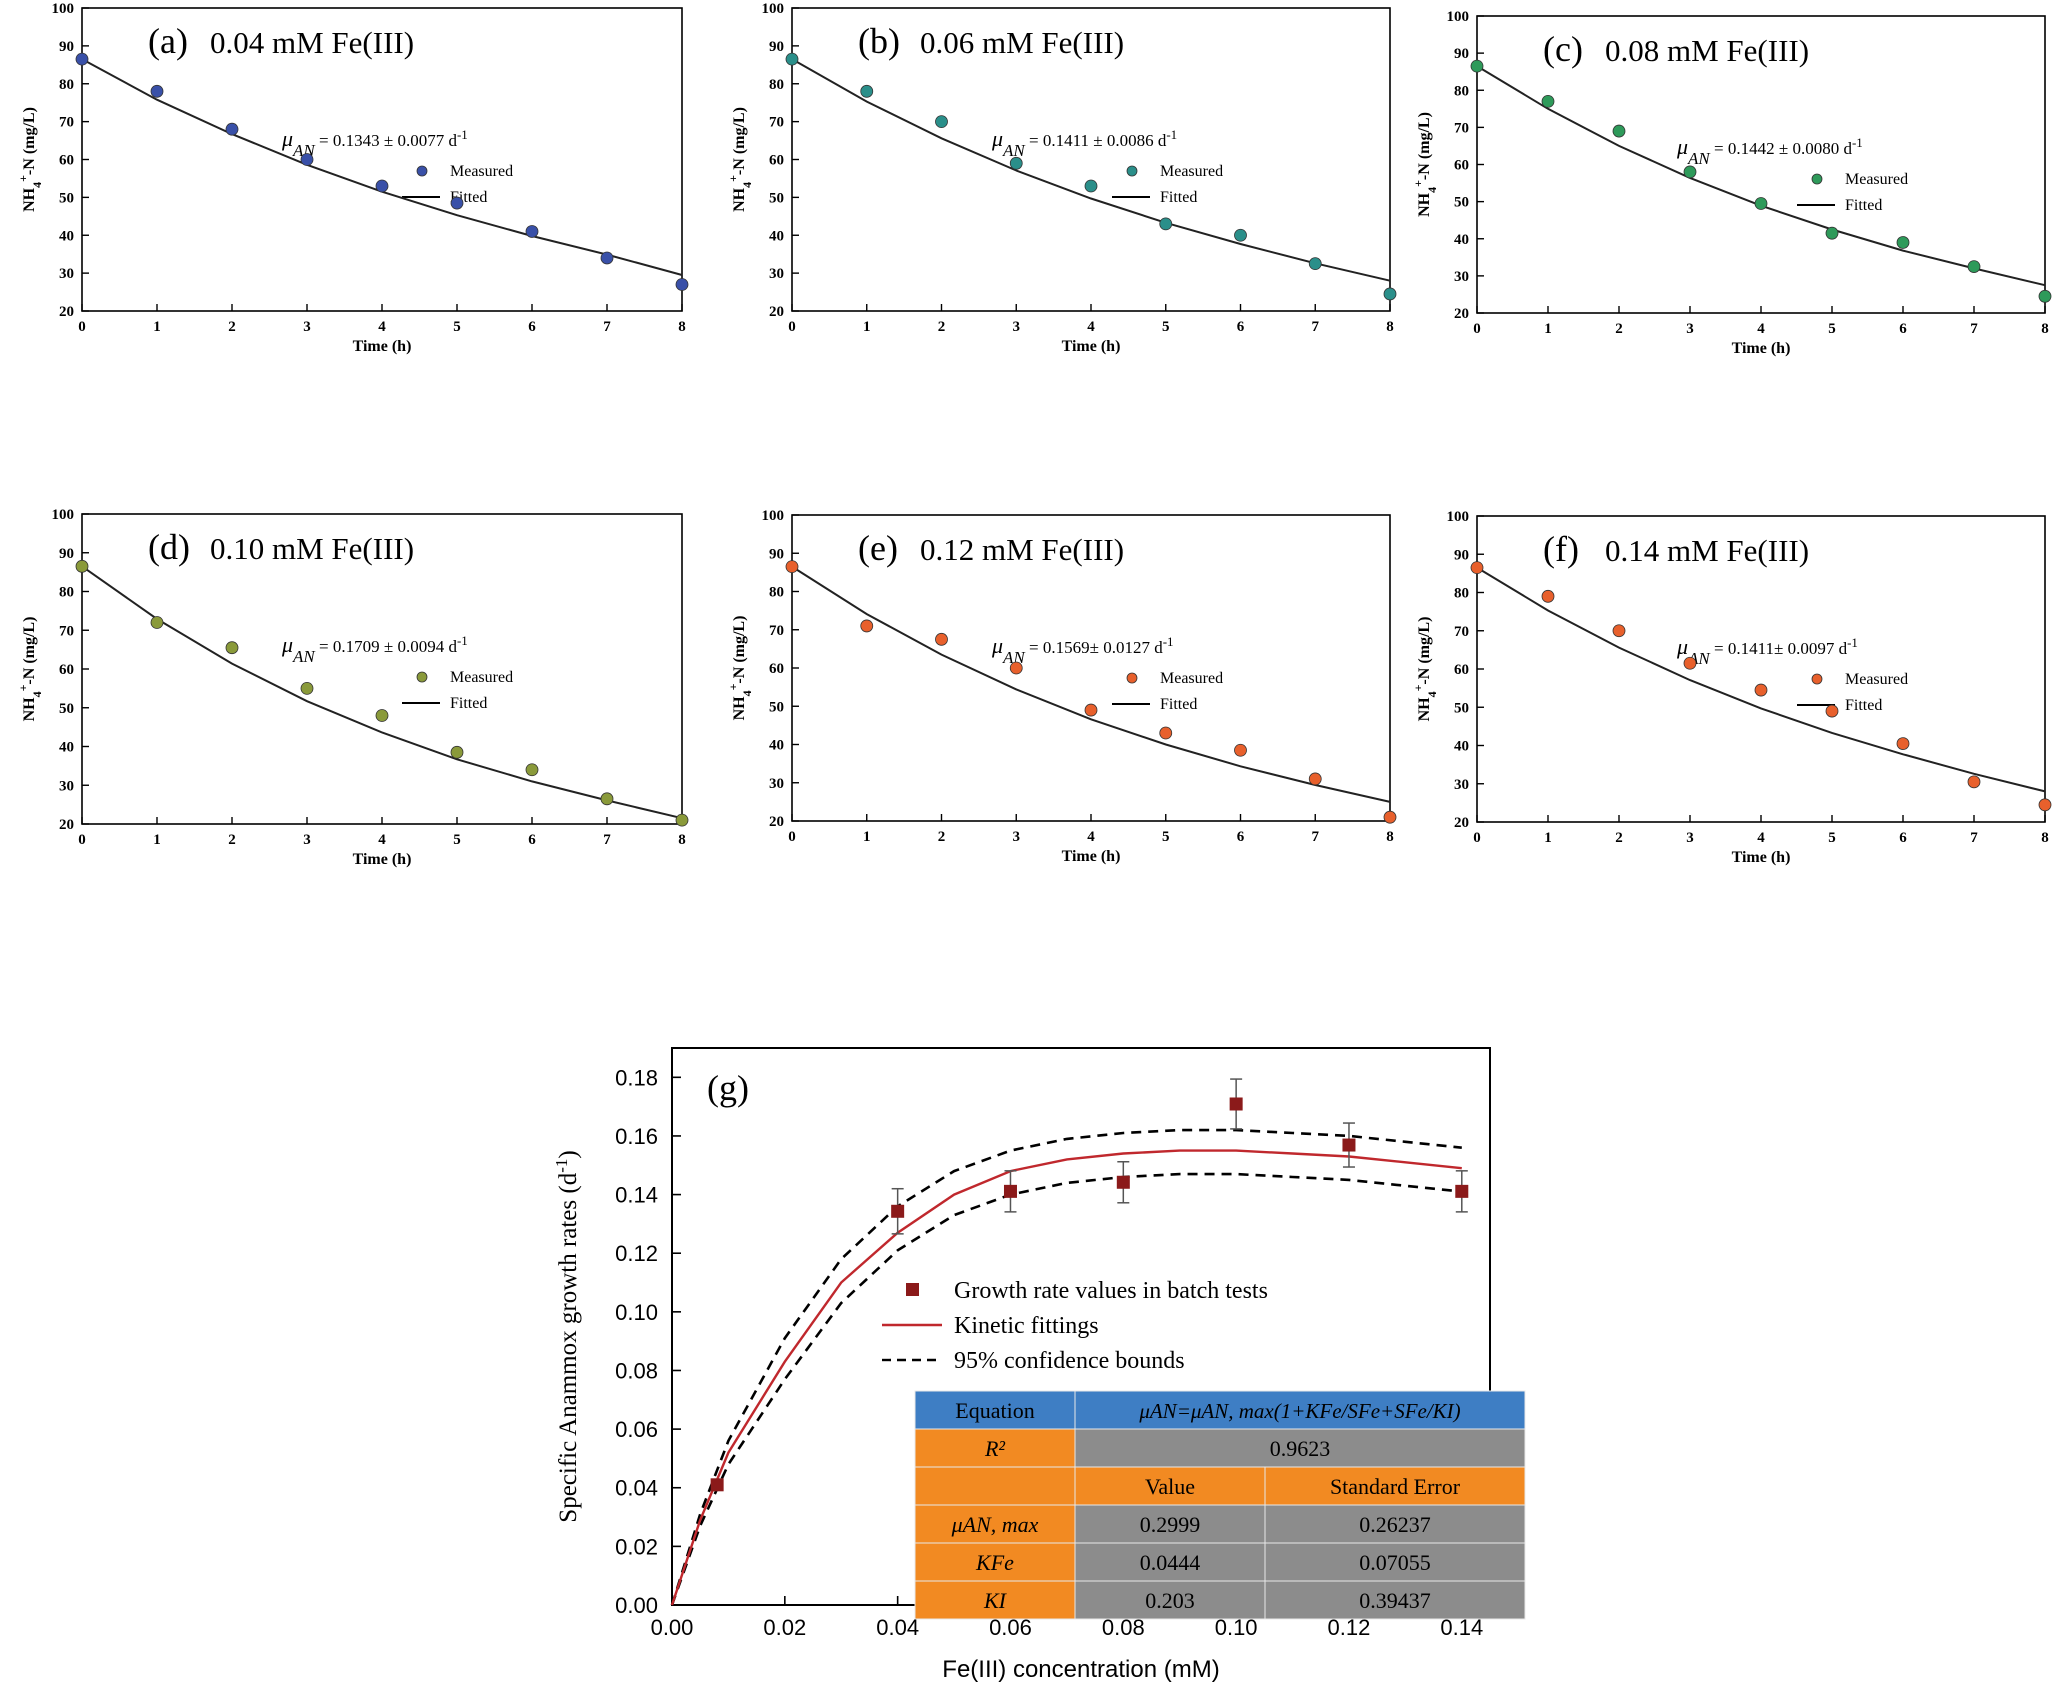  What do you see at coordinates (636, 1429) in the screenshot?
I see `y-tick-label-g: 0.06` at bounding box center [636, 1429].